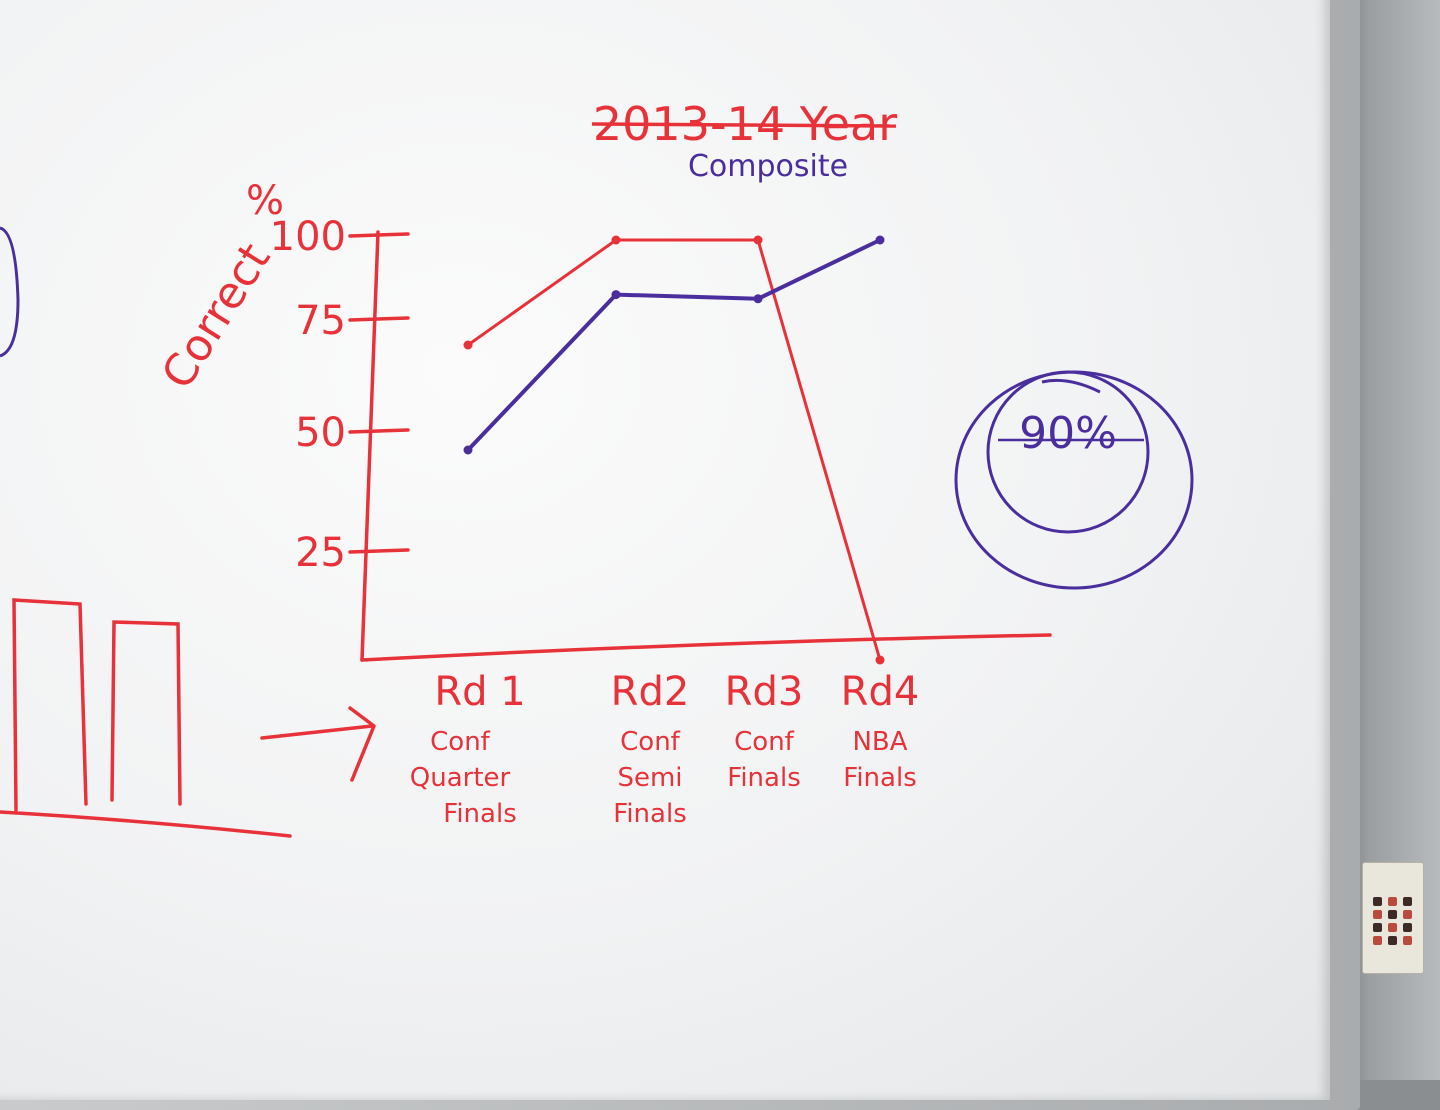 Image resolution: width=1440 pixels, height=1110 pixels. What do you see at coordinates (880, 692) in the screenshot?
I see `x-round-label-4: Rd4` at bounding box center [880, 692].